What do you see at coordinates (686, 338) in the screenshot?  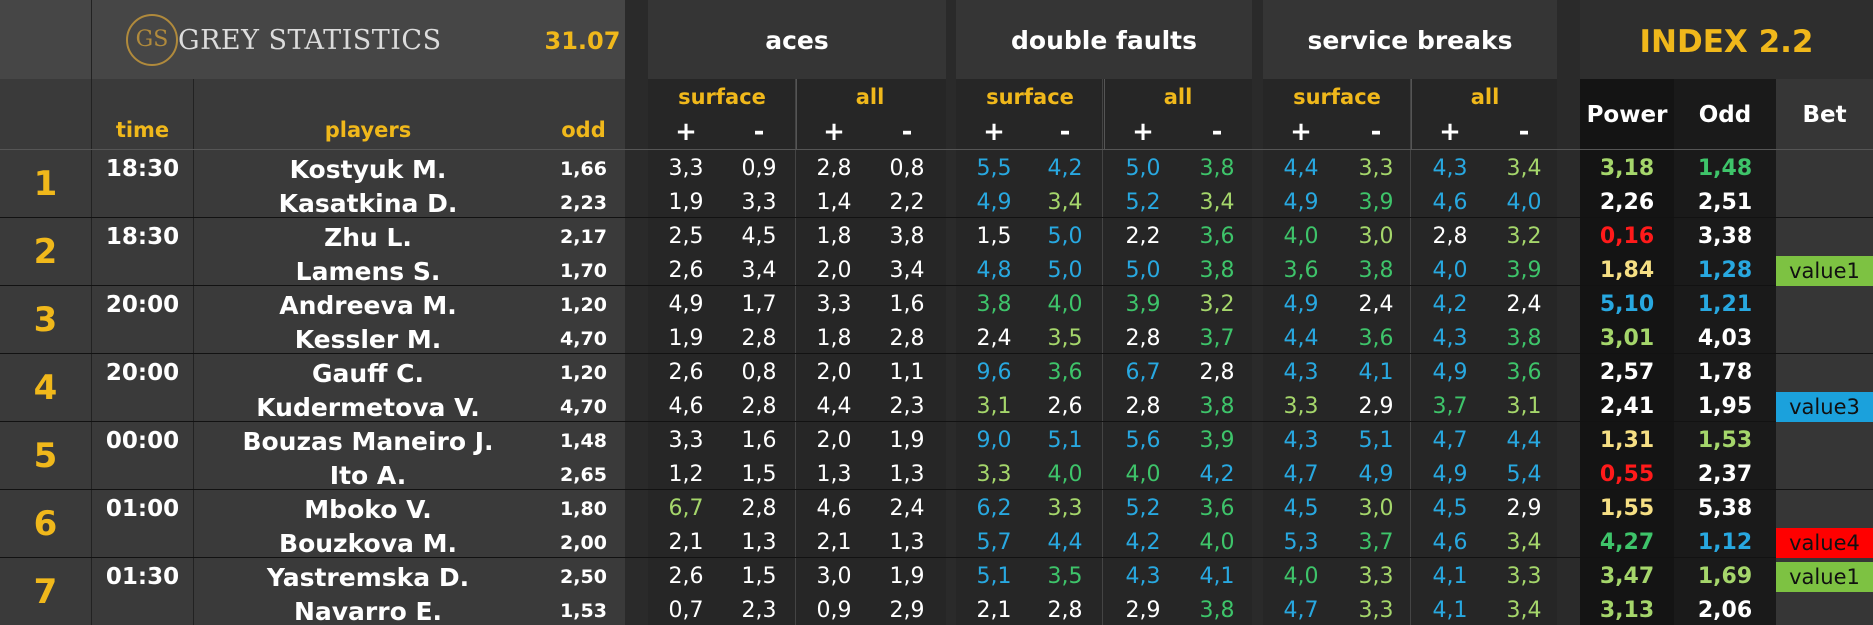 I see `stat-value: 1,9` at bounding box center [686, 338].